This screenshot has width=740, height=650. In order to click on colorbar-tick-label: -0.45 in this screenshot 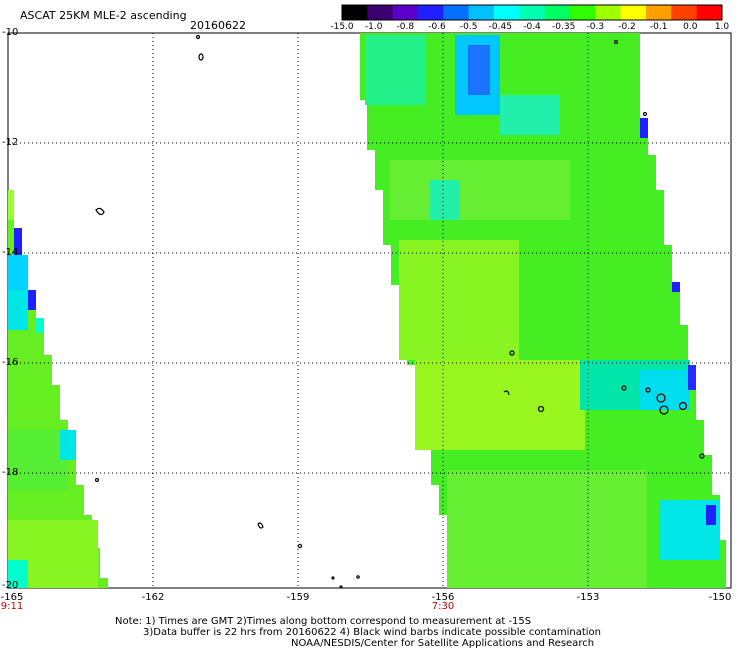, I will do `click(500, 27)`.